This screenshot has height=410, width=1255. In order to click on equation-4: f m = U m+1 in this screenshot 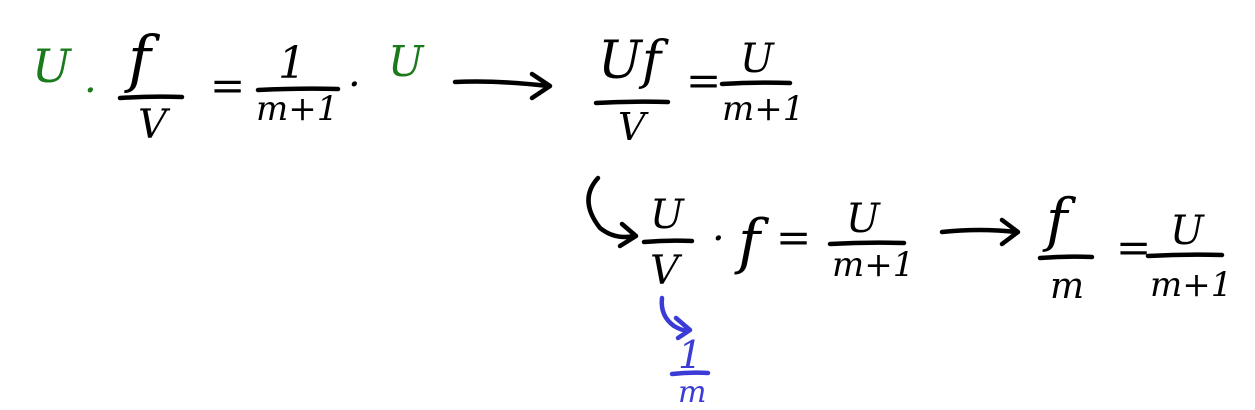, I will do `click(1134, 246)`.